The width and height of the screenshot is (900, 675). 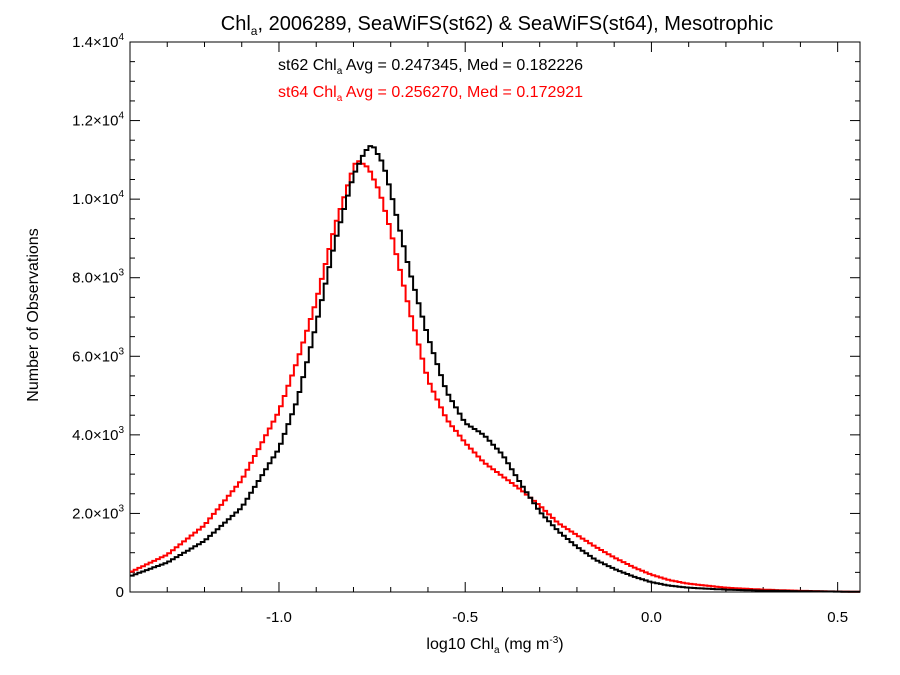 I want to click on y-tick-label: 8.0×10³, so click(x=98, y=277).